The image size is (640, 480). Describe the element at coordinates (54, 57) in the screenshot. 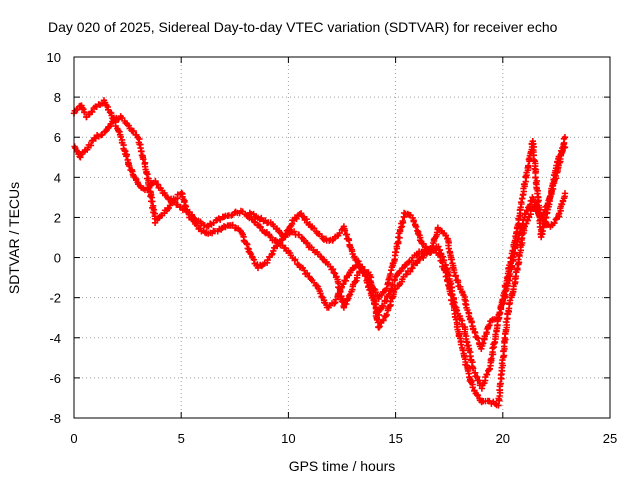

I see `y-tick-label: 10` at that location.